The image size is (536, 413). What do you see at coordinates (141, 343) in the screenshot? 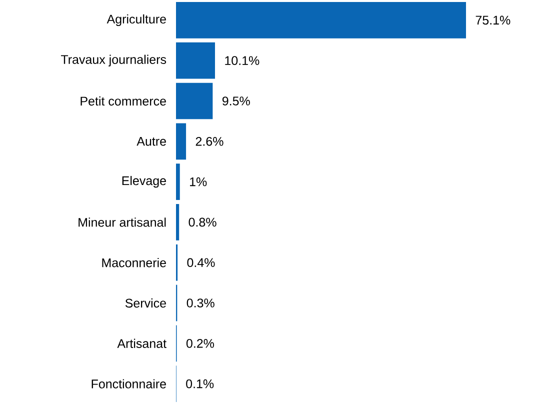
I see `y-tick-label: Artisanat` at bounding box center [141, 343].